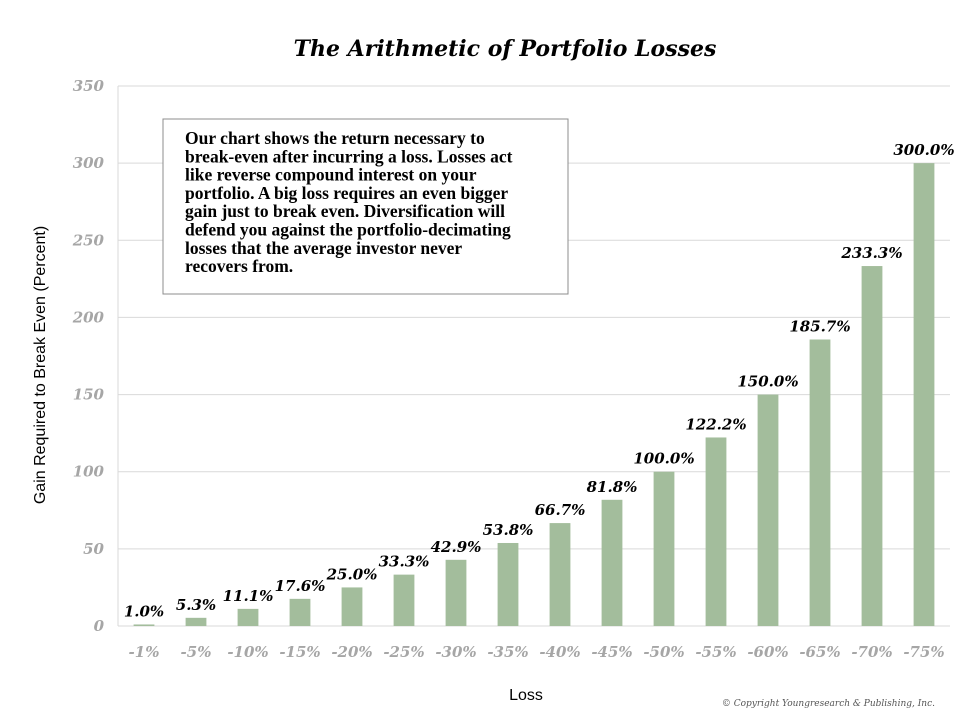 Image resolution: width=960 pixels, height=720 pixels. What do you see at coordinates (196, 605) in the screenshot?
I see `data-label: 5.3%` at bounding box center [196, 605].